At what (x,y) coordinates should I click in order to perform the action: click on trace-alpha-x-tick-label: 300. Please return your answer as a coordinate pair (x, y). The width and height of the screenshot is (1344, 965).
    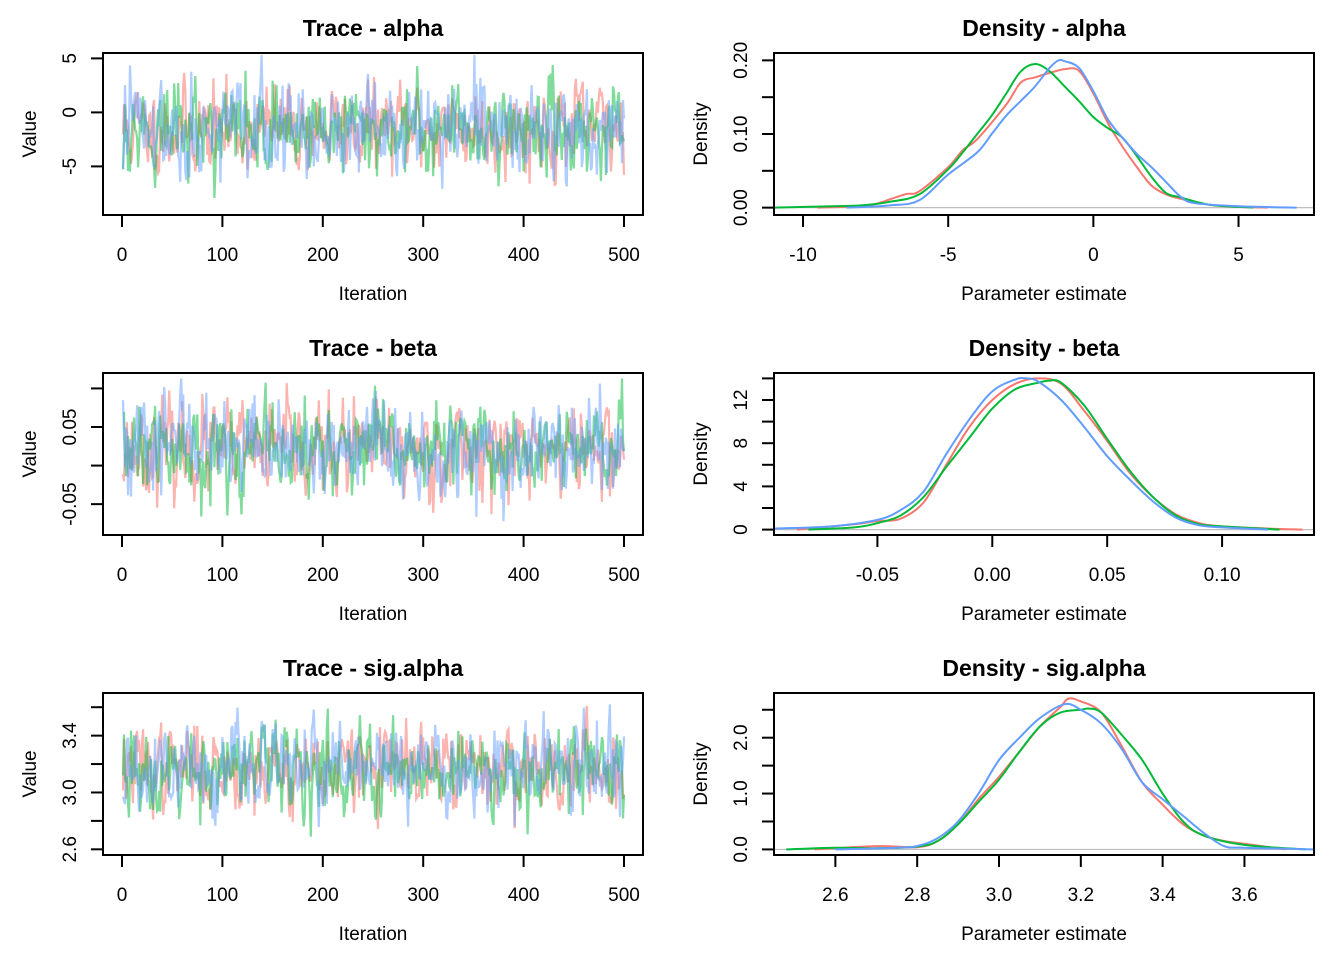
    Looking at the image, I should click on (423, 255).